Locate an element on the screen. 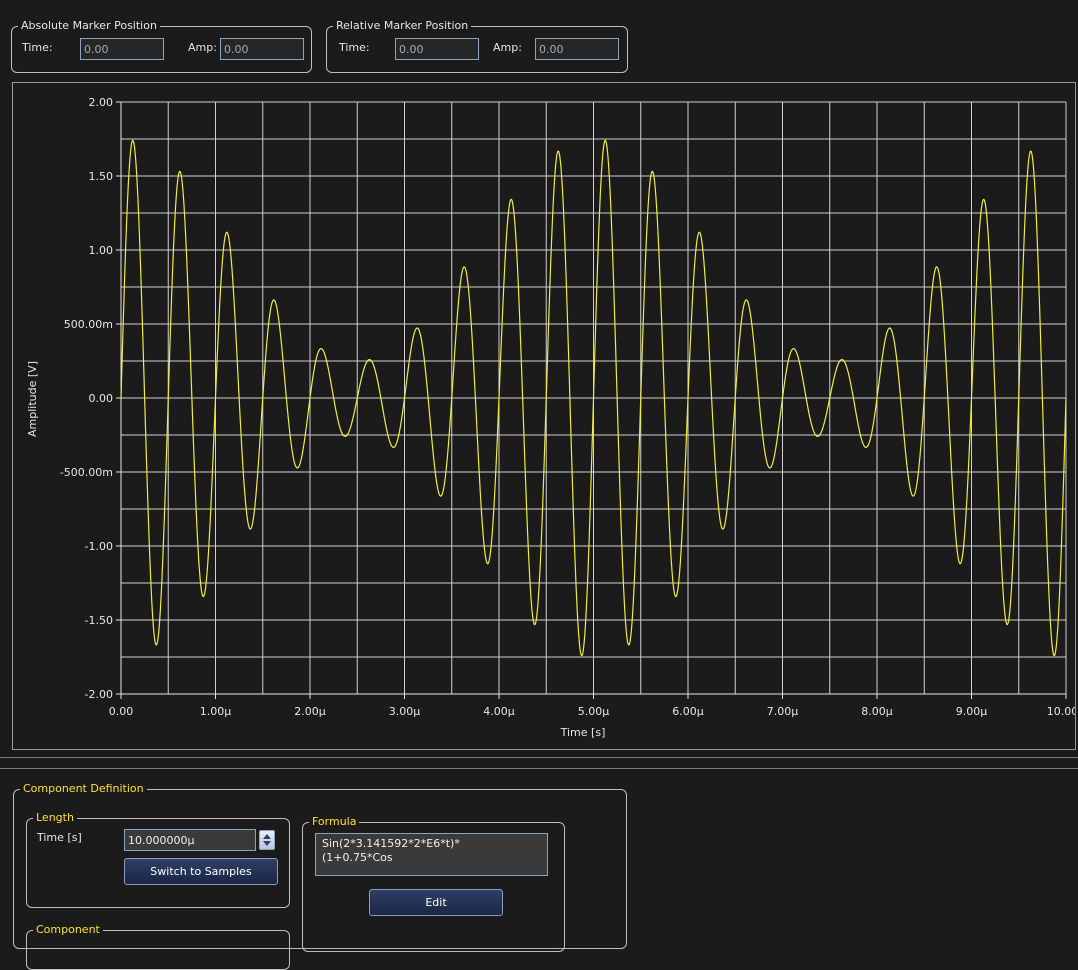 This screenshot has width=1078, height=970. relative-marker-group: Relative Marker Position Time: Amp: is located at coordinates (477, 46).